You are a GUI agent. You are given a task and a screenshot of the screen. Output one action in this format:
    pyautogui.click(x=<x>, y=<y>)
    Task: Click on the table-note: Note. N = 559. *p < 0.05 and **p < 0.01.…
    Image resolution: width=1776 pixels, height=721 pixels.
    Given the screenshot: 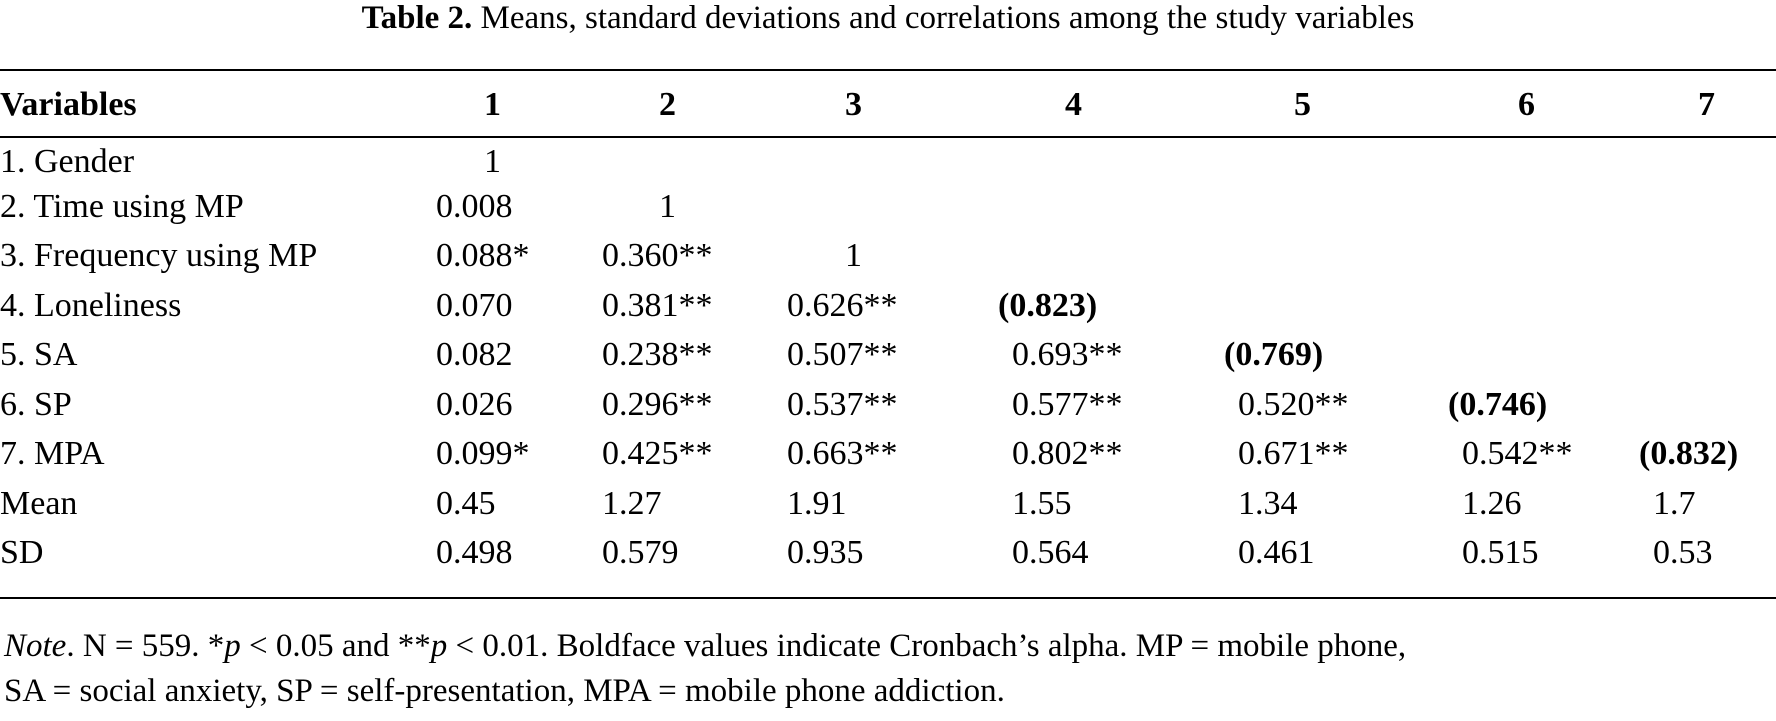 What is the action you would take?
    pyautogui.click(x=889, y=669)
    